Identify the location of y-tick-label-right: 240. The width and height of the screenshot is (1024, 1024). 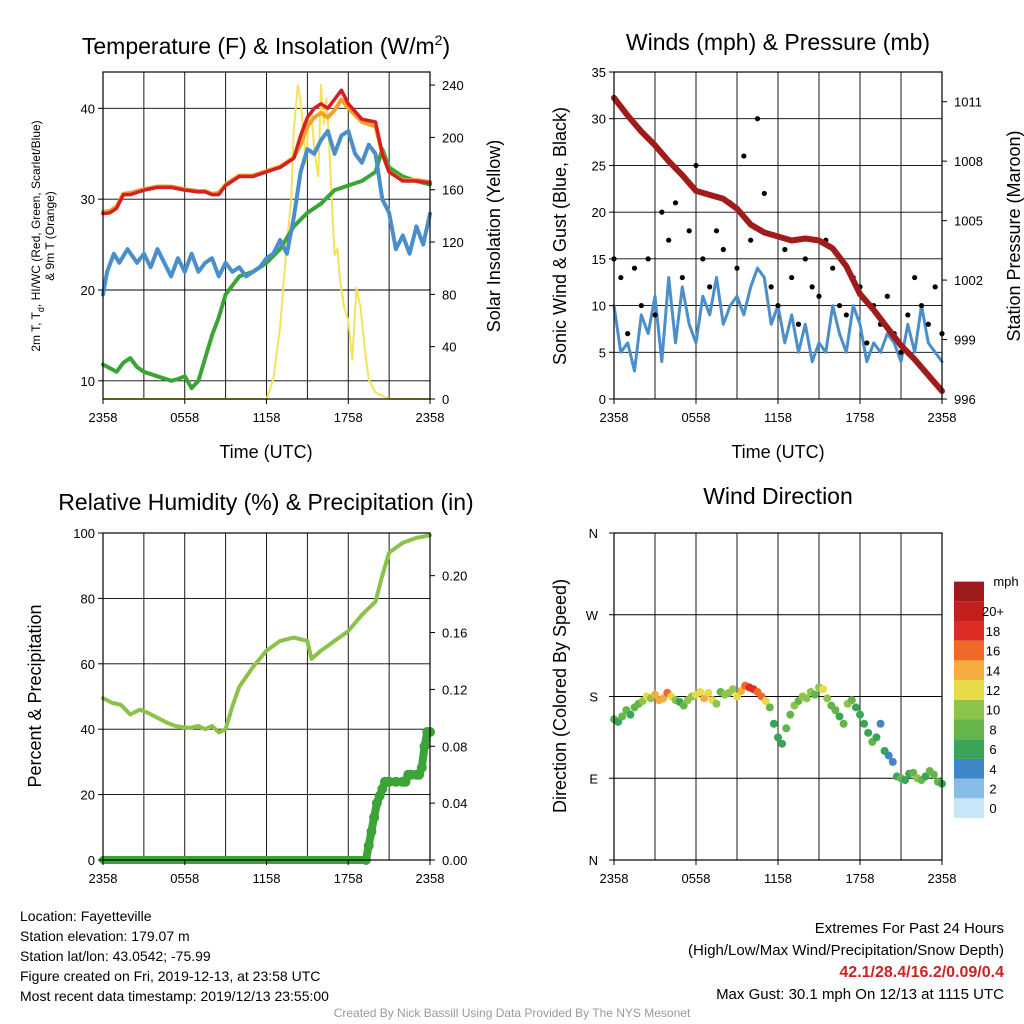
(453, 85).